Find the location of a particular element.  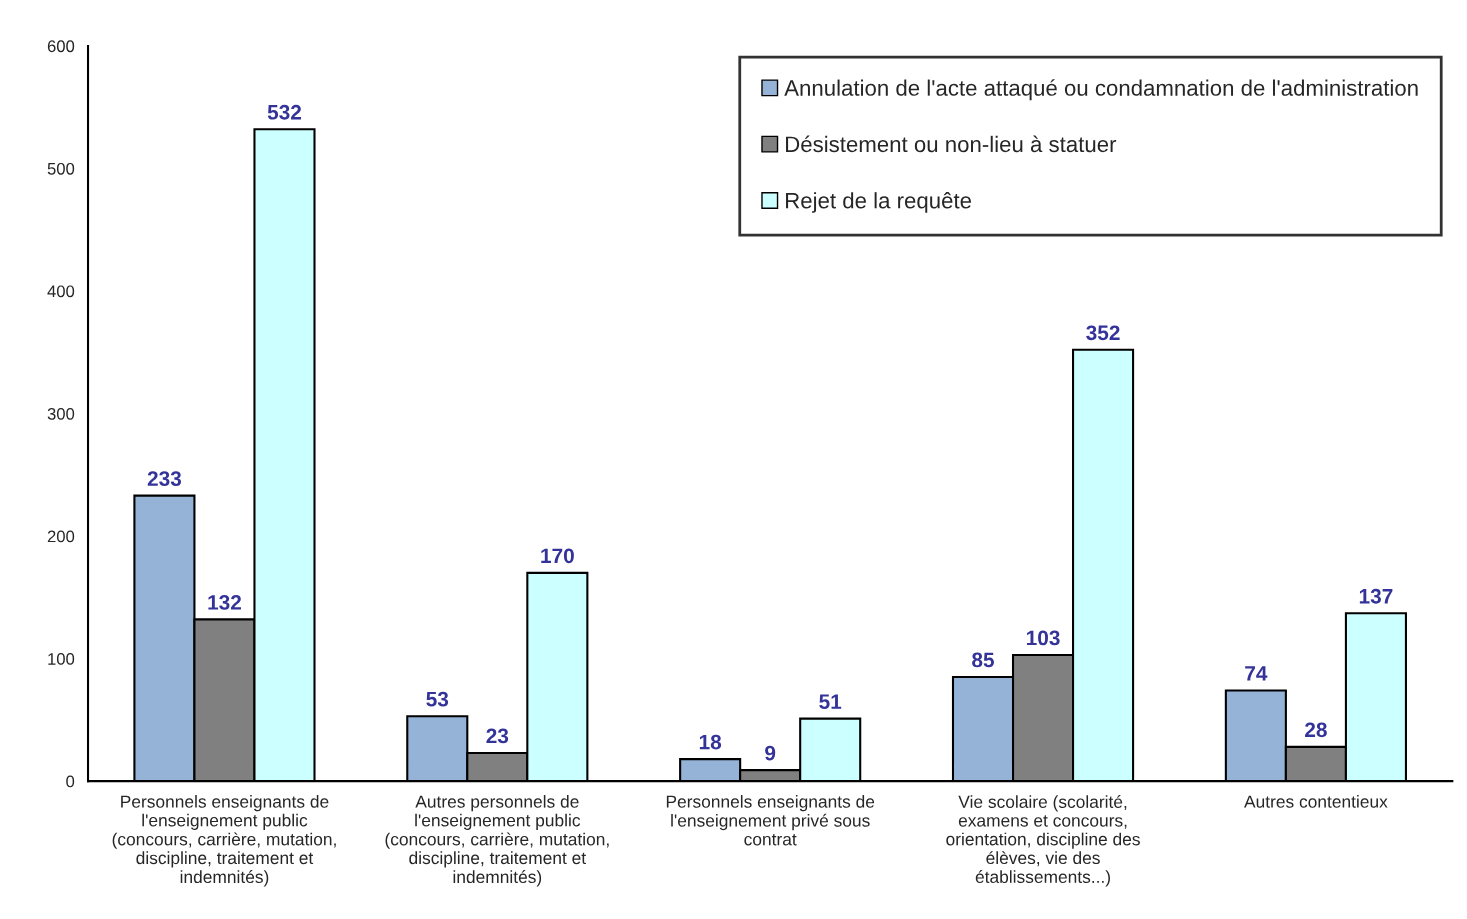

data-label: 103 is located at coordinates (1043, 638).